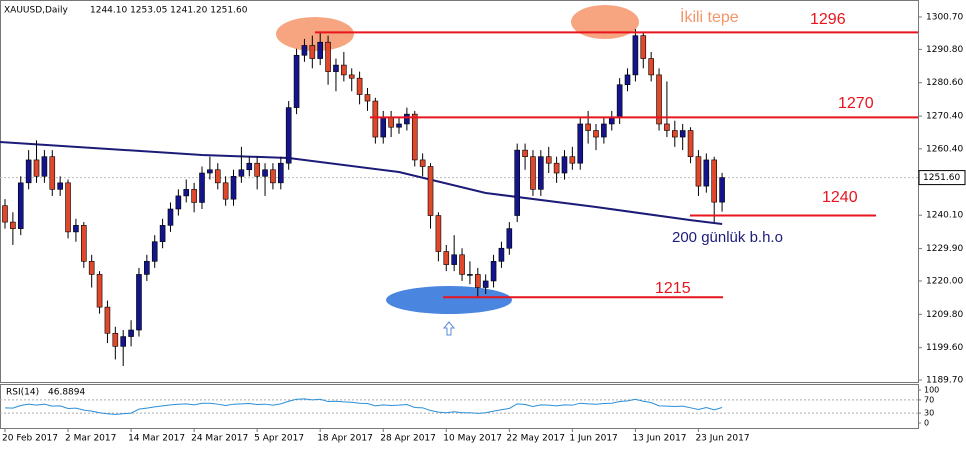 This screenshot has height=449, width=966. Describe the element at coordinates (363, 406) in the screenshot. I see `rsi-line` at that location.